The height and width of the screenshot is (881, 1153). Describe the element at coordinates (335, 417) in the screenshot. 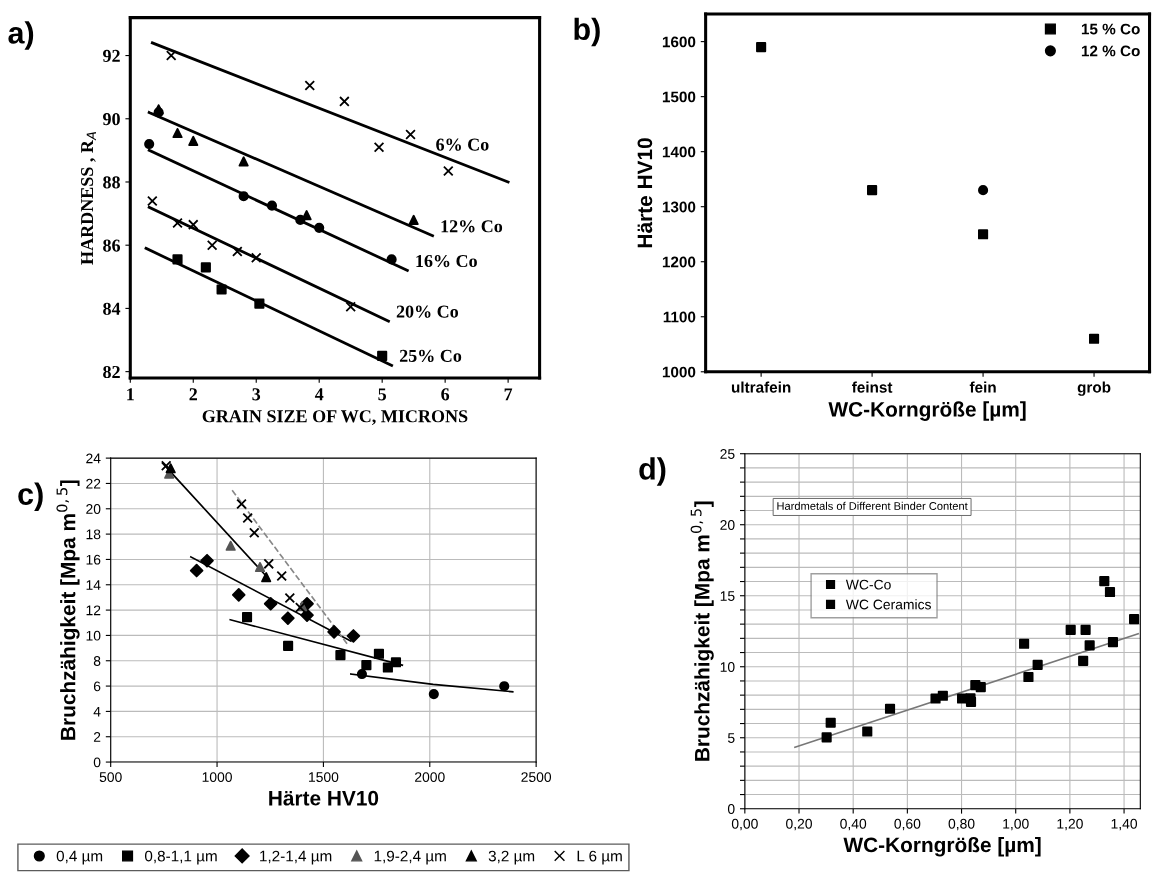

I see `x-axis-title: GRAIN SIZE OF WC, MICRONS` at that location.